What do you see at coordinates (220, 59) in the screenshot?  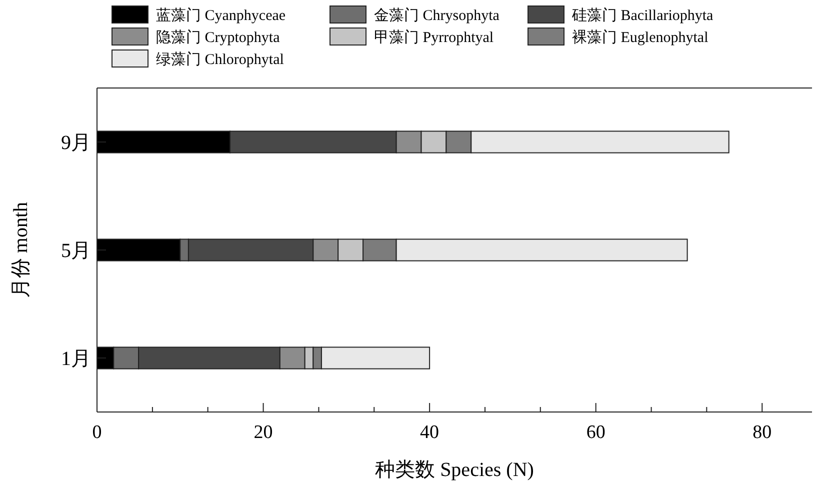 I see `legend-label: 绿藻门 Chlorophytal` at bounding box center [220, 59].